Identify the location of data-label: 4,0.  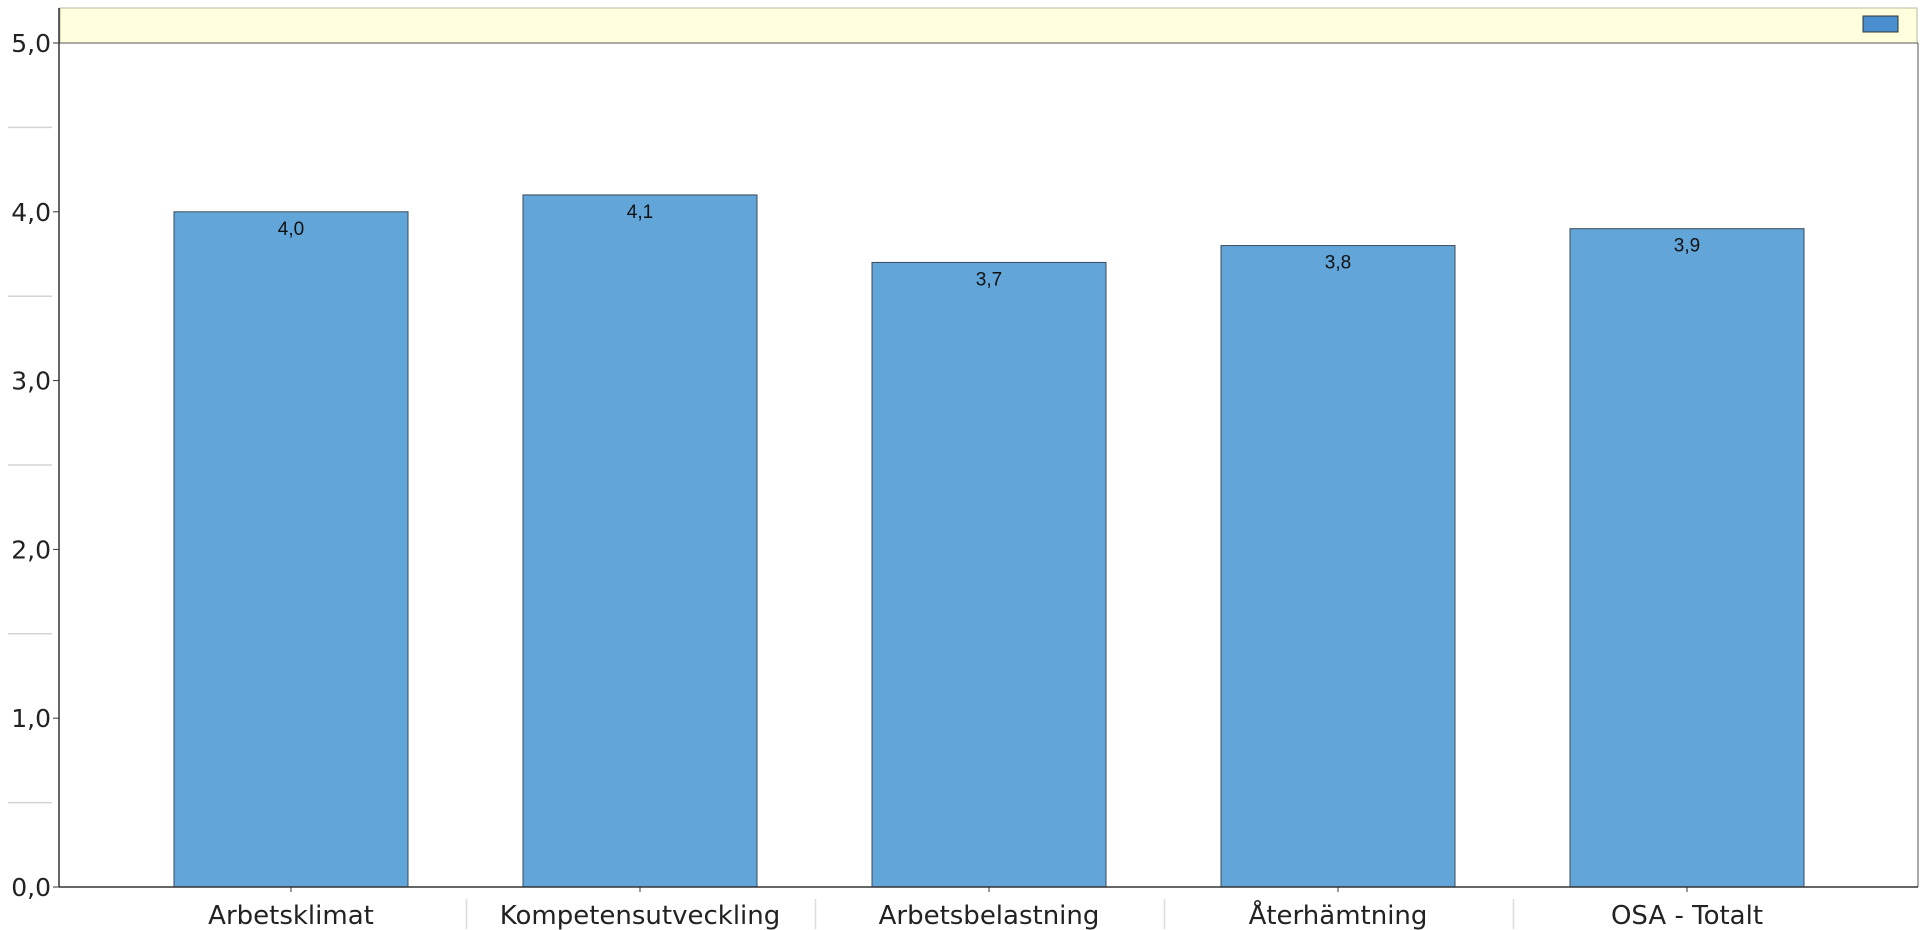
(291, 229).